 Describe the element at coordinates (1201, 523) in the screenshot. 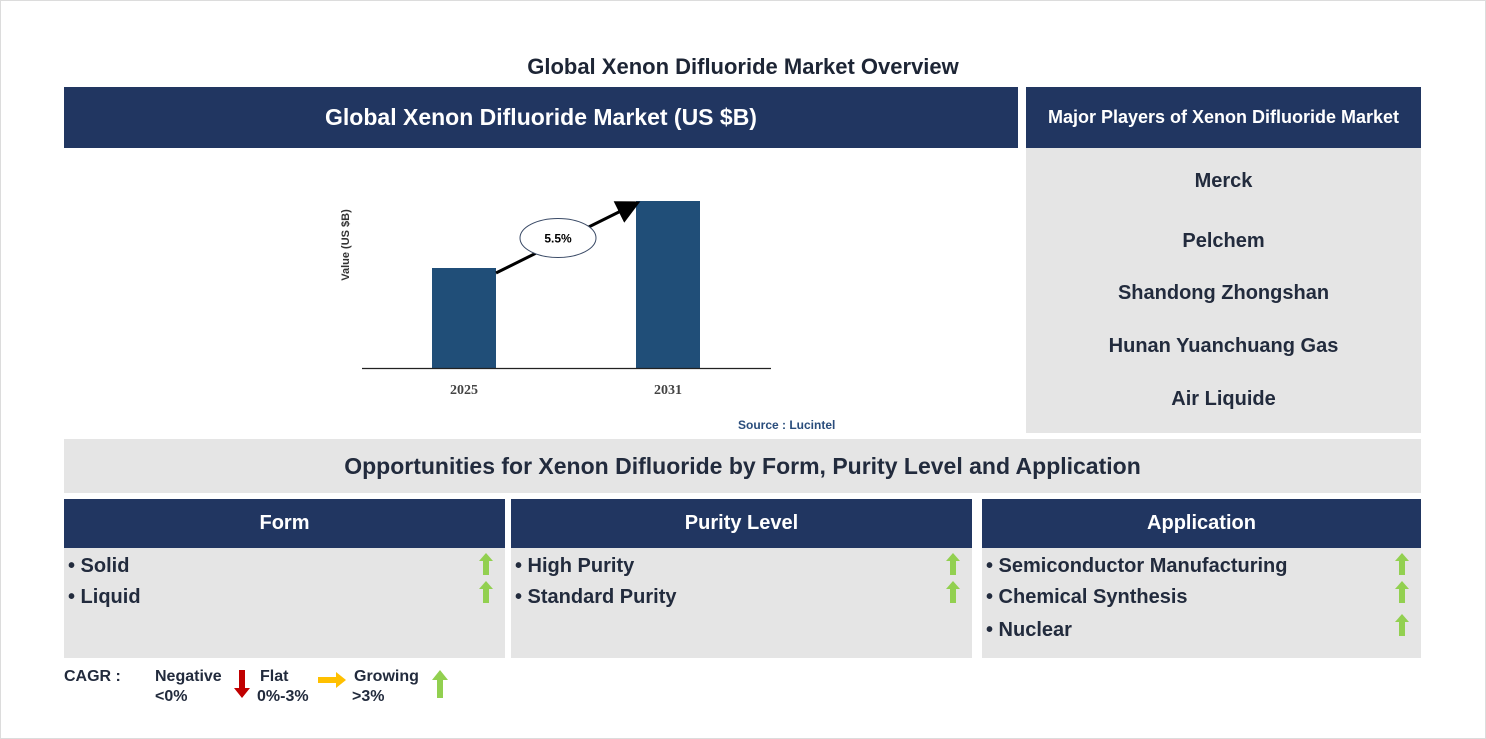

I see `segment-title: Application` at that location.